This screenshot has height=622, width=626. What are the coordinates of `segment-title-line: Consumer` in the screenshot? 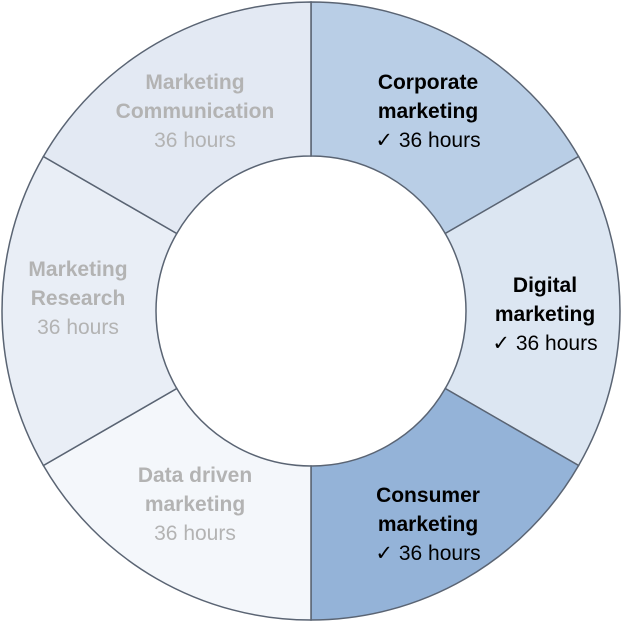 It's located at (428, 495).